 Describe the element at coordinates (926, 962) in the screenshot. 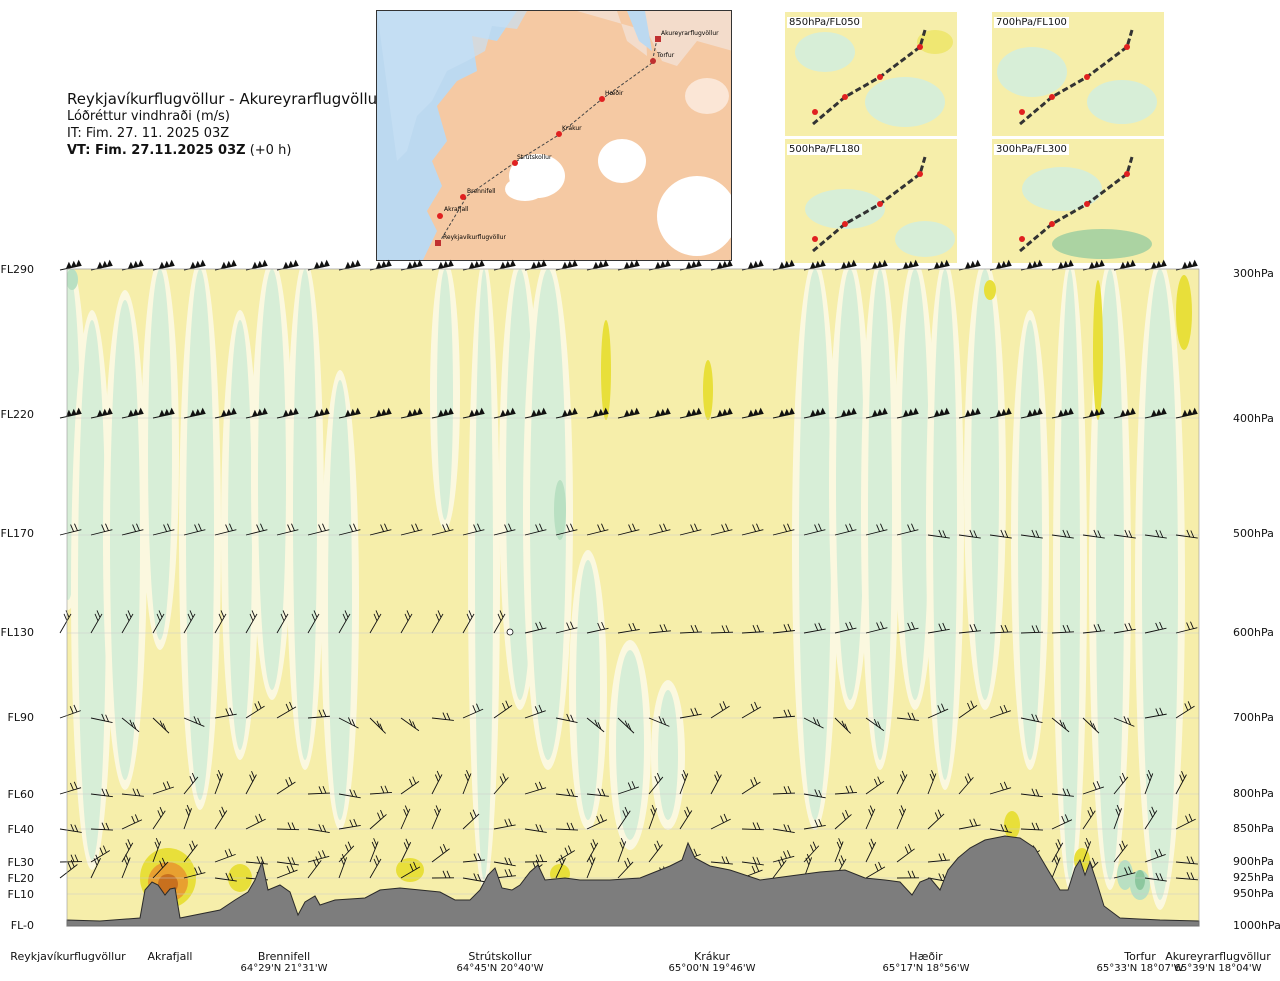

I see `station-haedir: Hæðir 65°17'N 18°56'W` at that location.